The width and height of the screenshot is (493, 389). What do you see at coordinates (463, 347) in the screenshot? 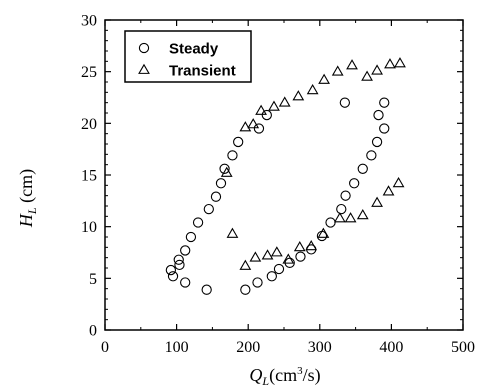
I see `x-tick-label: 500` at bounding box center [463, 347].